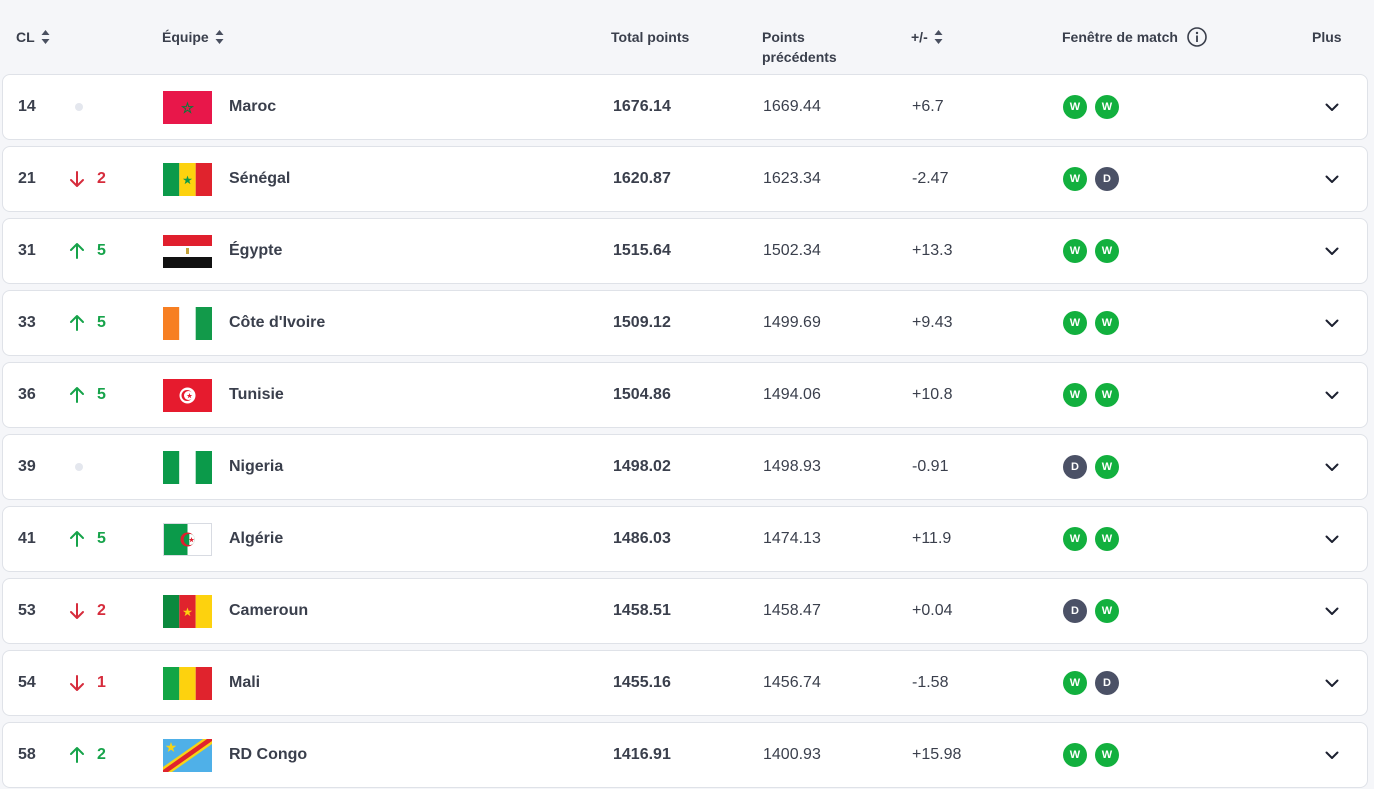  I want to click on table-row: 41 5 Algérie 1486.03 1474.13 +11.9 W W, so click(685, 539).